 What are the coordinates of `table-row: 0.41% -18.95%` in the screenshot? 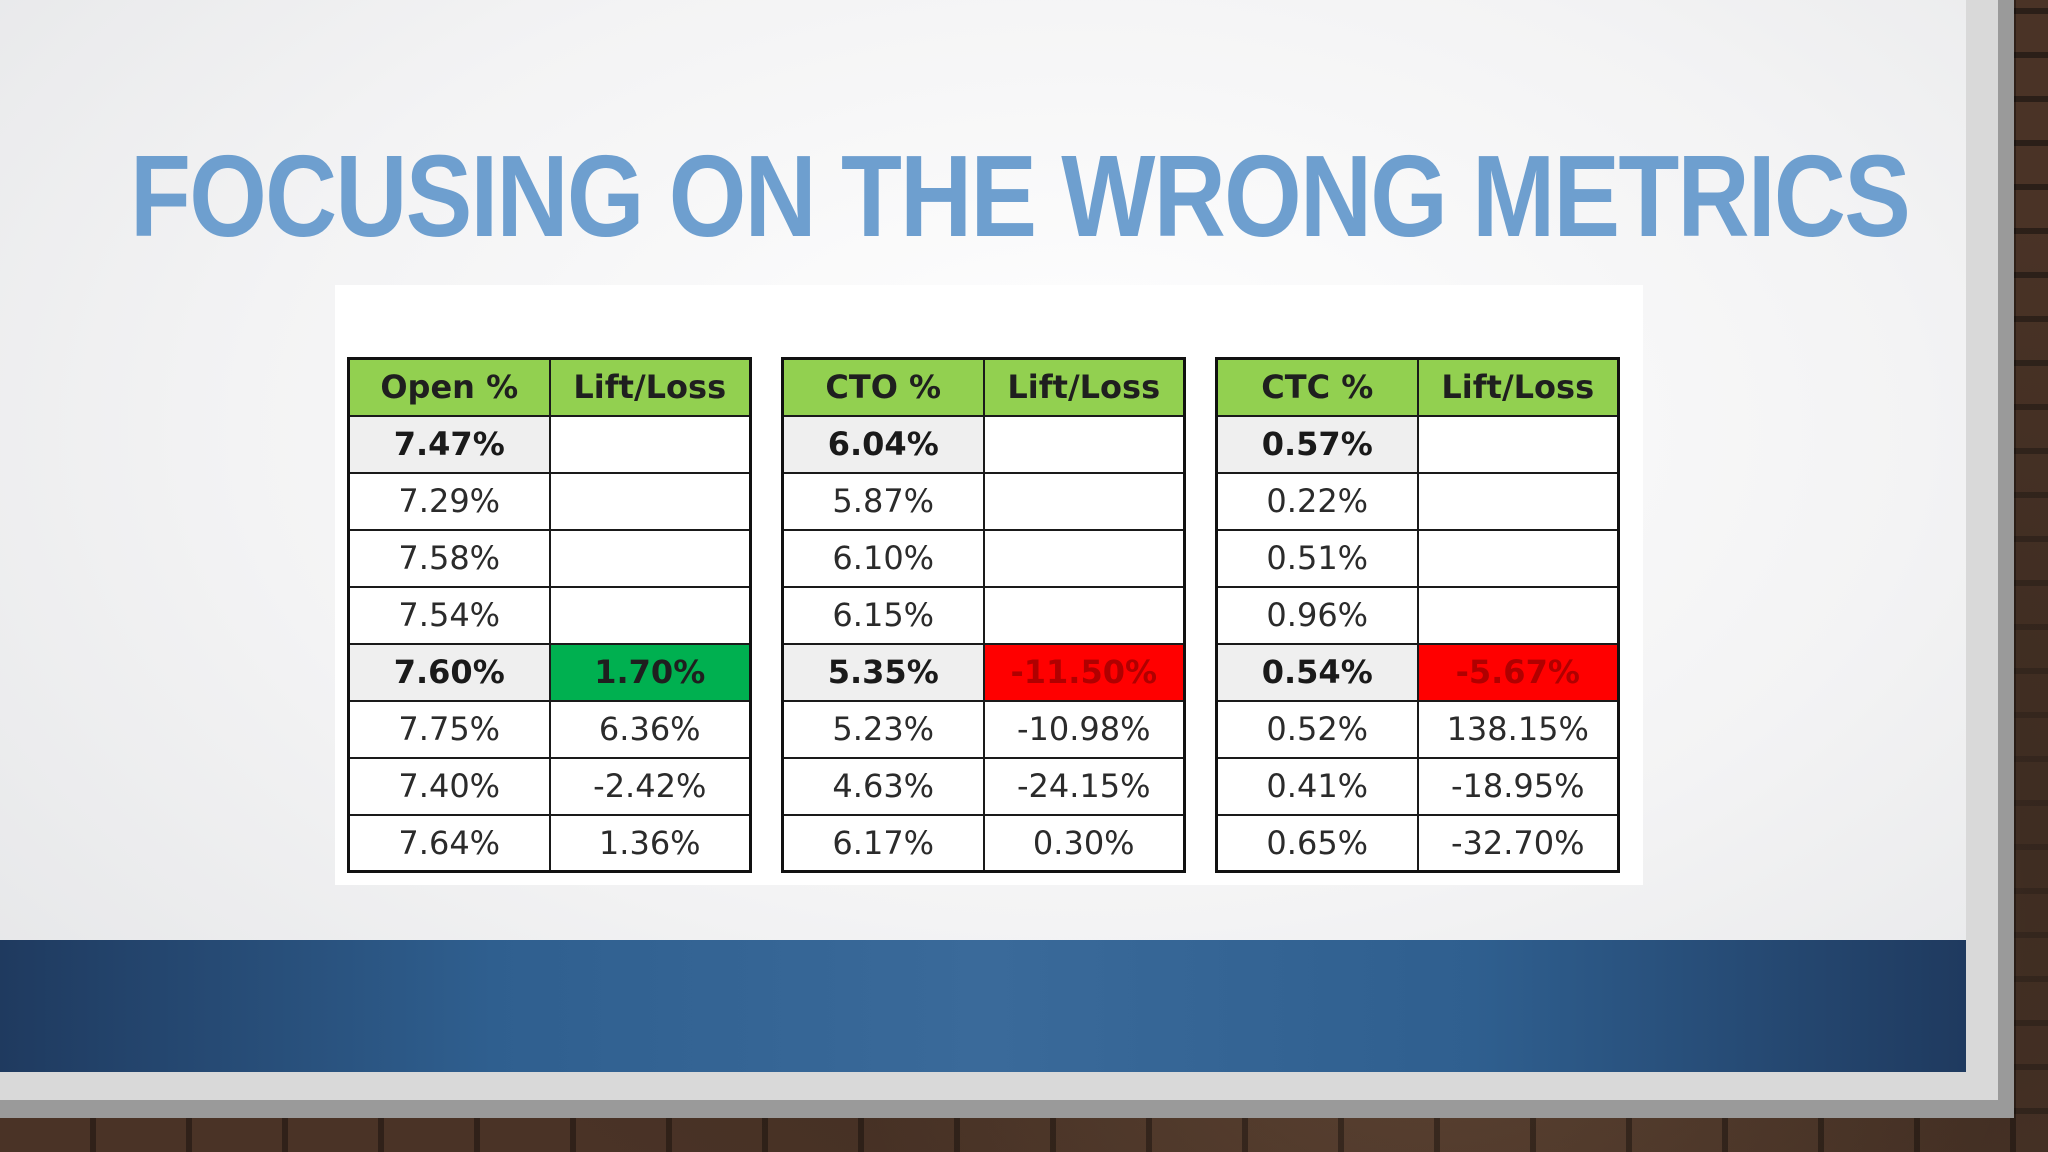 It's located at (1417, 786).